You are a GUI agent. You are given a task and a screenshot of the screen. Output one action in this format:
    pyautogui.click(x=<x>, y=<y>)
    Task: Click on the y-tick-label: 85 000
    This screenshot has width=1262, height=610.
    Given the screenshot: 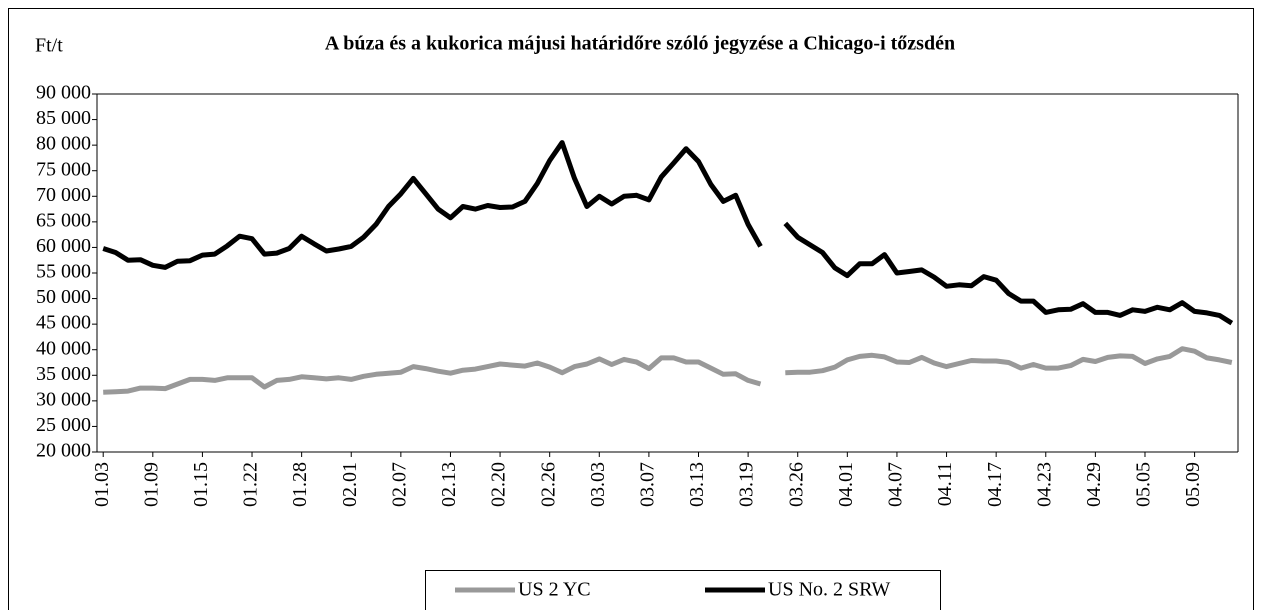 What is the action you would take?
    pyautogui.click(x=63, y=118)
    